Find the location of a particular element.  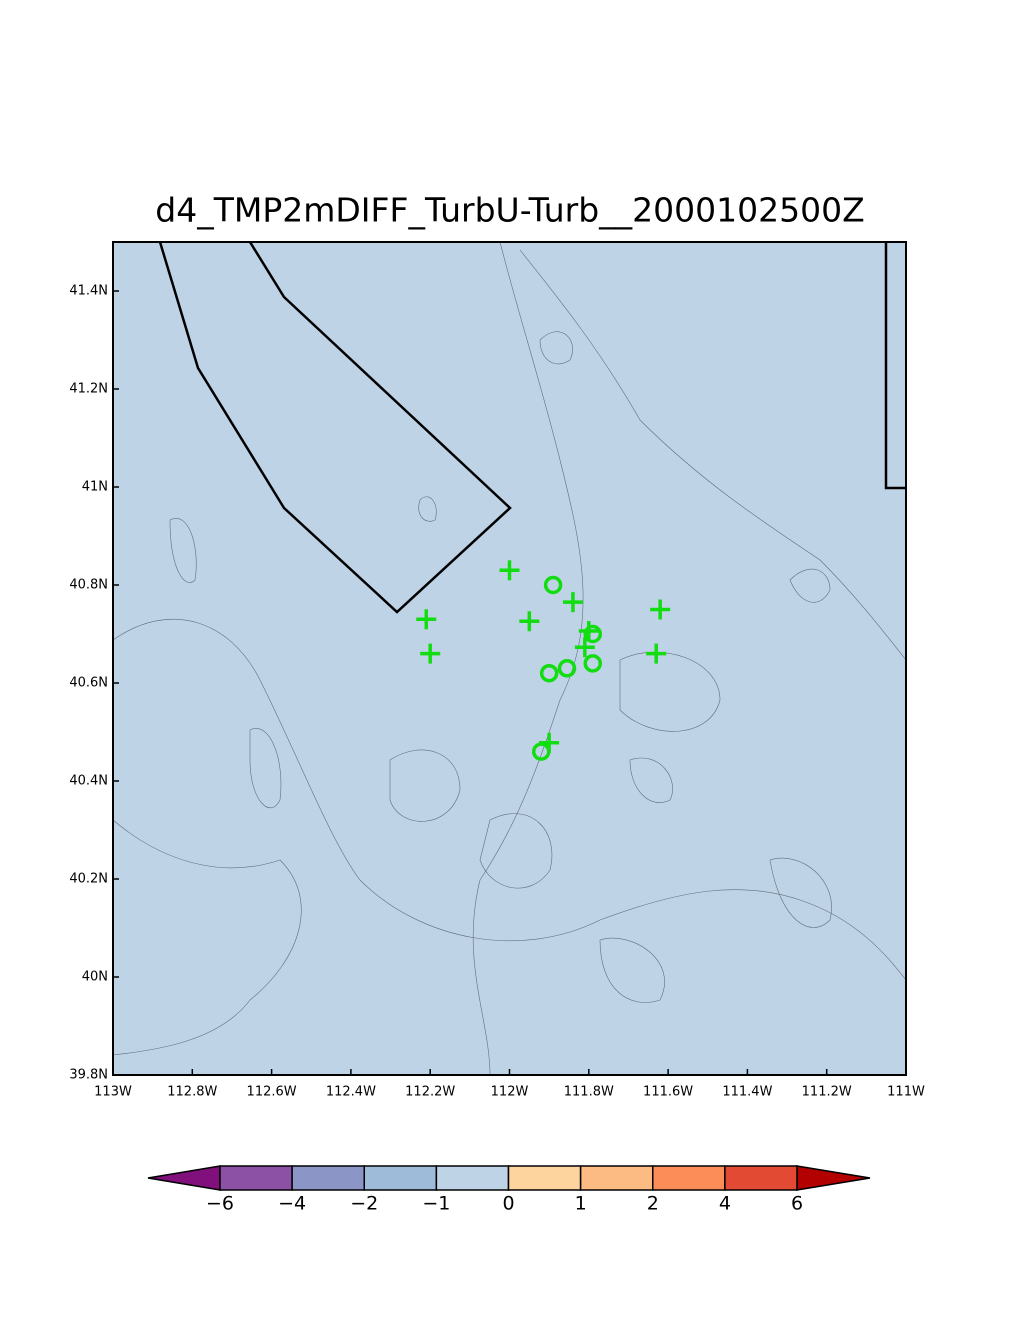

y-tick-label: 40.2N is located at coordinates (88, 879).